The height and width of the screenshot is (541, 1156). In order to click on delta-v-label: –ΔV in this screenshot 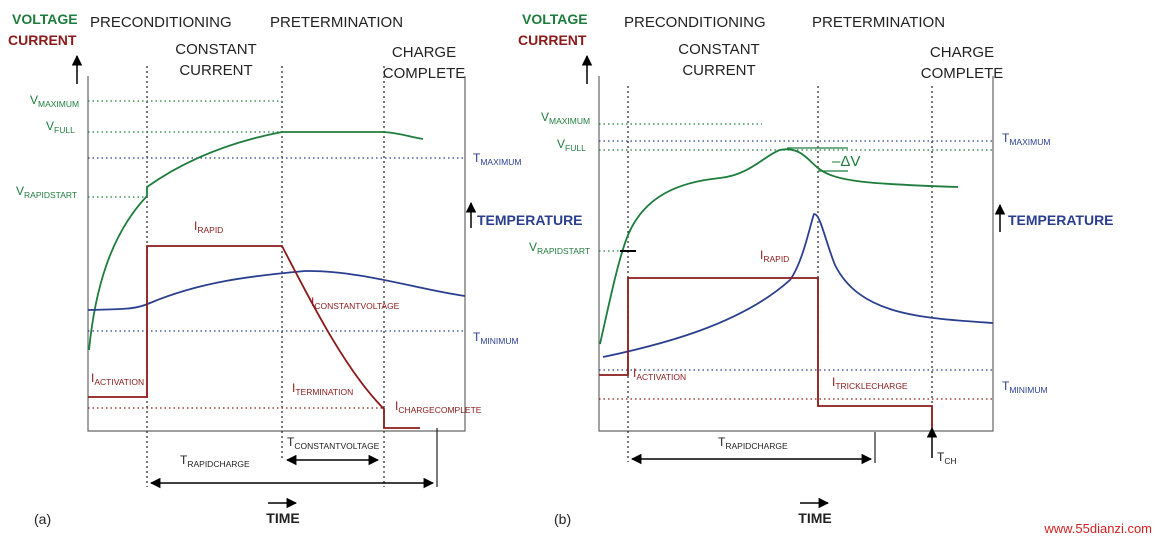, I will do `click(846, 161)`.